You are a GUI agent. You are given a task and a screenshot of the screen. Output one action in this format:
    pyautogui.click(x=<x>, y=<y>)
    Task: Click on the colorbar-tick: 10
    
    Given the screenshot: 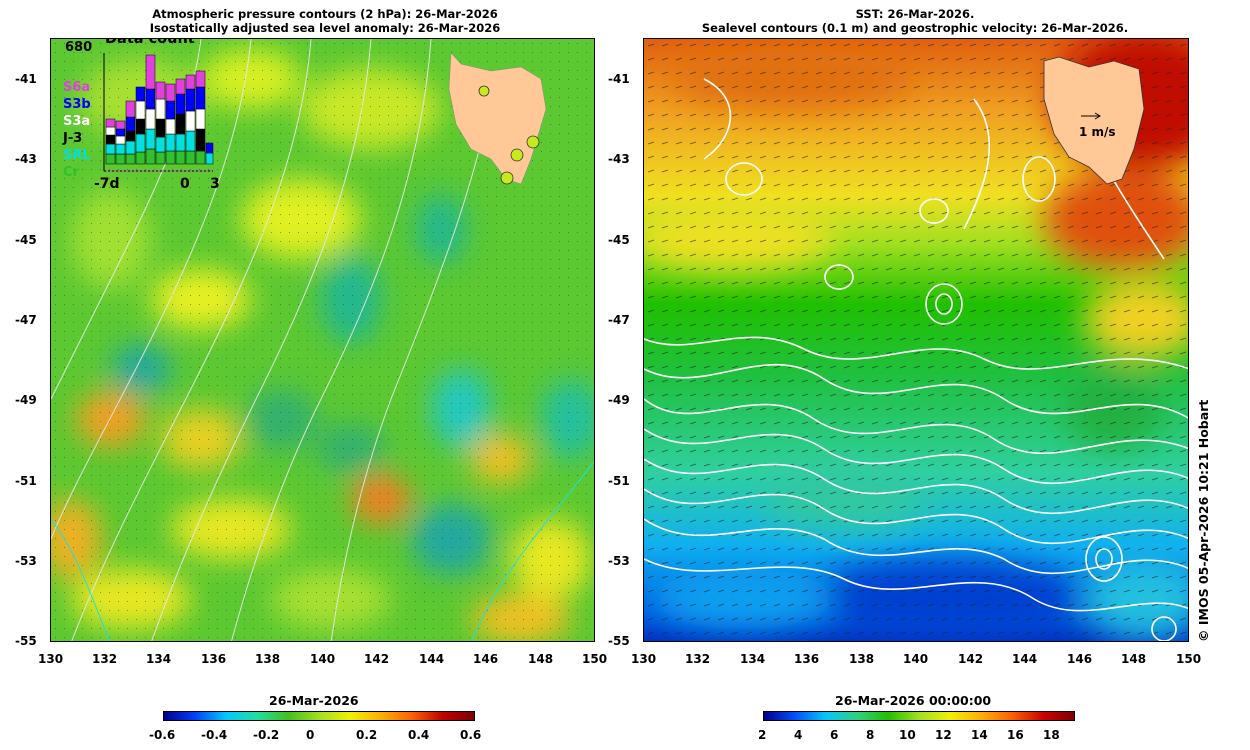 What is the action you would take?
    pyautogui.click(x=907, y=735)
    